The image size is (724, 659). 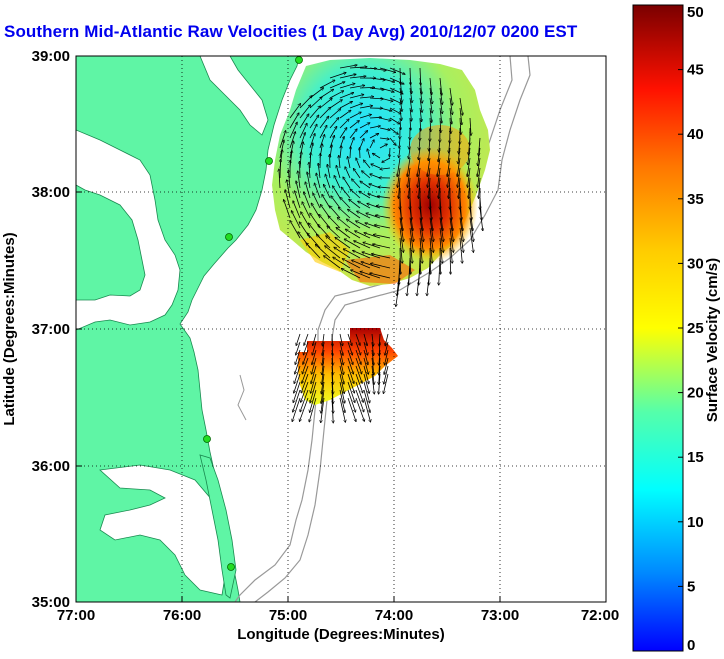 I want to click on x-tick-label: 76:00, so click(x=182, y=615).